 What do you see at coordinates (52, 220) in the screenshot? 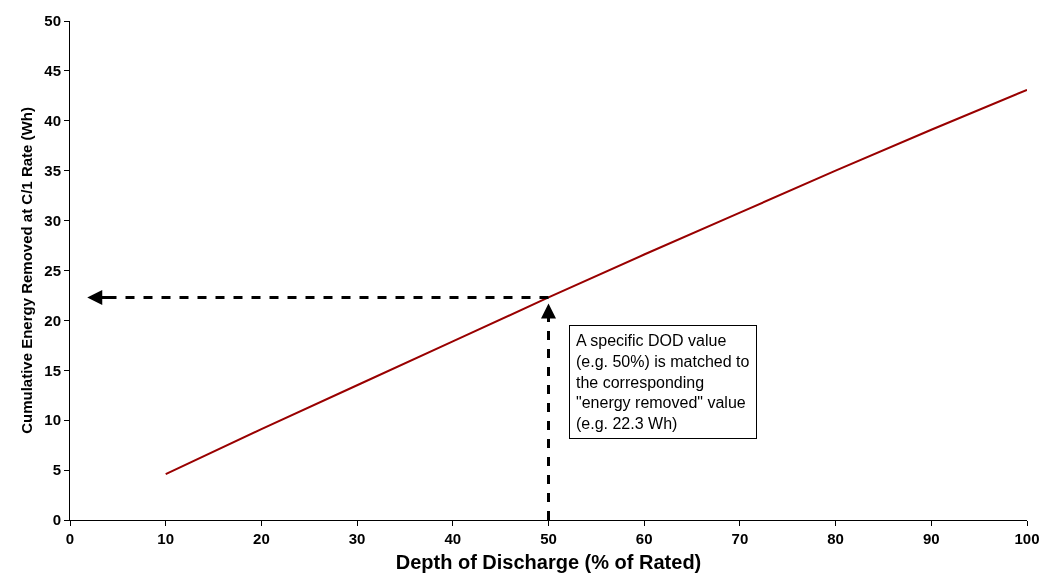
I see `y-tick-label: 30` at bounding box center [52, 220].